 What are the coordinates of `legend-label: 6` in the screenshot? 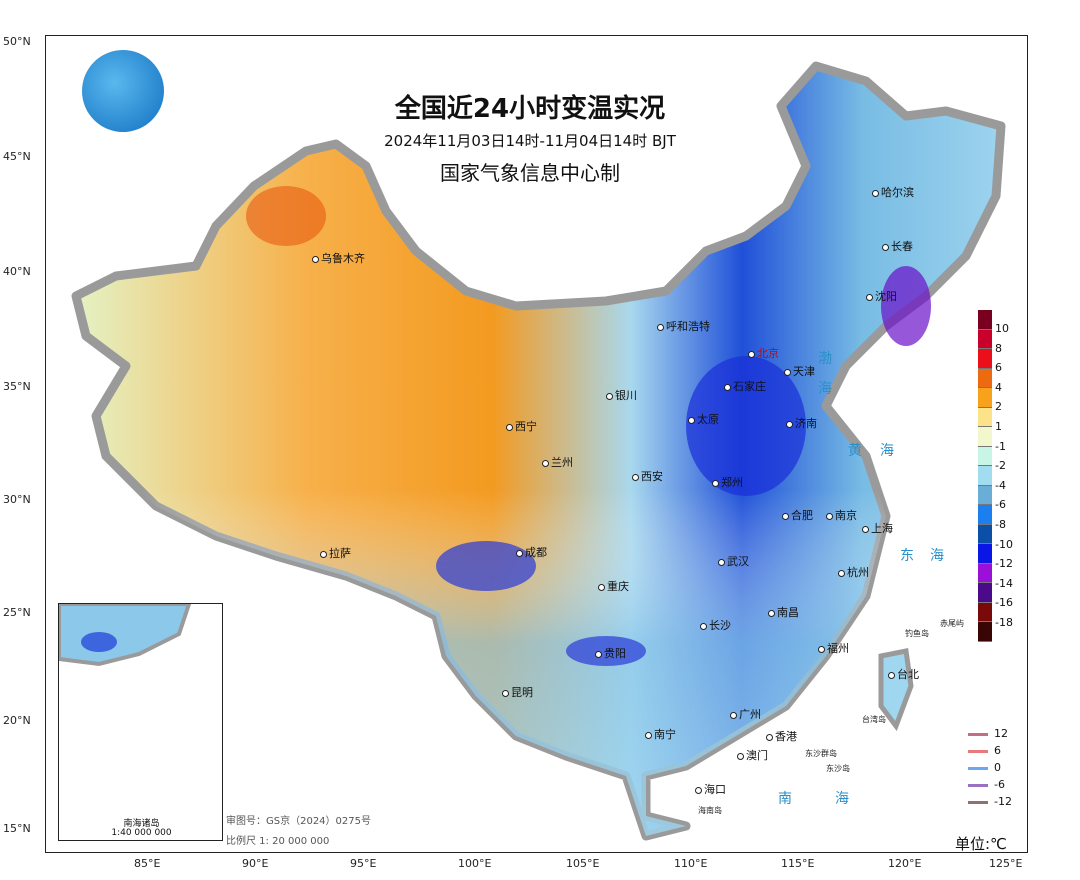 It's located at (998, 368).